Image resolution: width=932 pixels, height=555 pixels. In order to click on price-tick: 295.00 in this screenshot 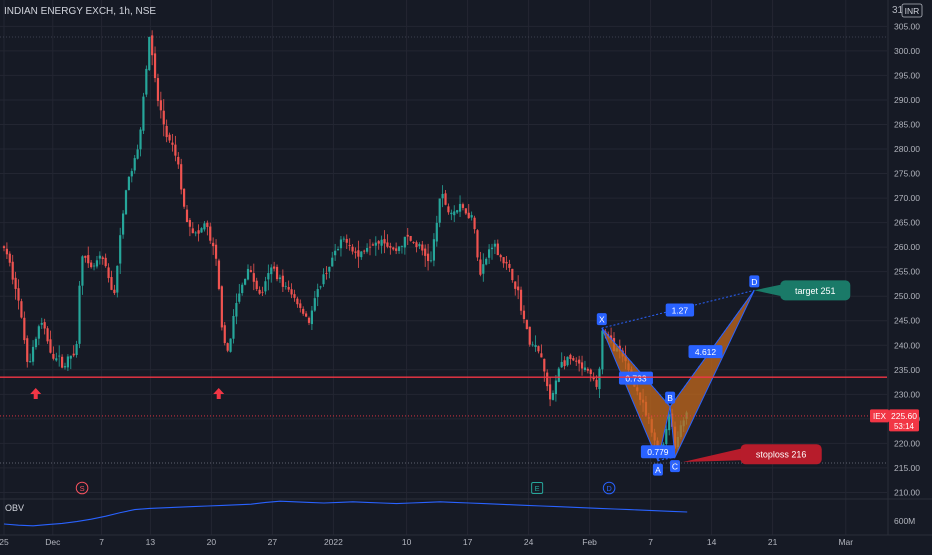, I will do `click(907, 75)`.